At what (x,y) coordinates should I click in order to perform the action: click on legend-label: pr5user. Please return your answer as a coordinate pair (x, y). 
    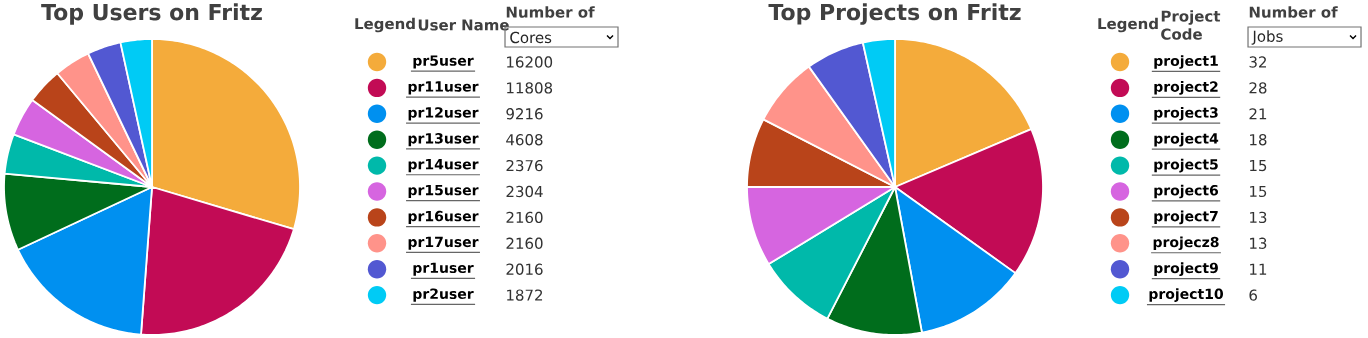
    Looking at the image, I should click on (443, 62).